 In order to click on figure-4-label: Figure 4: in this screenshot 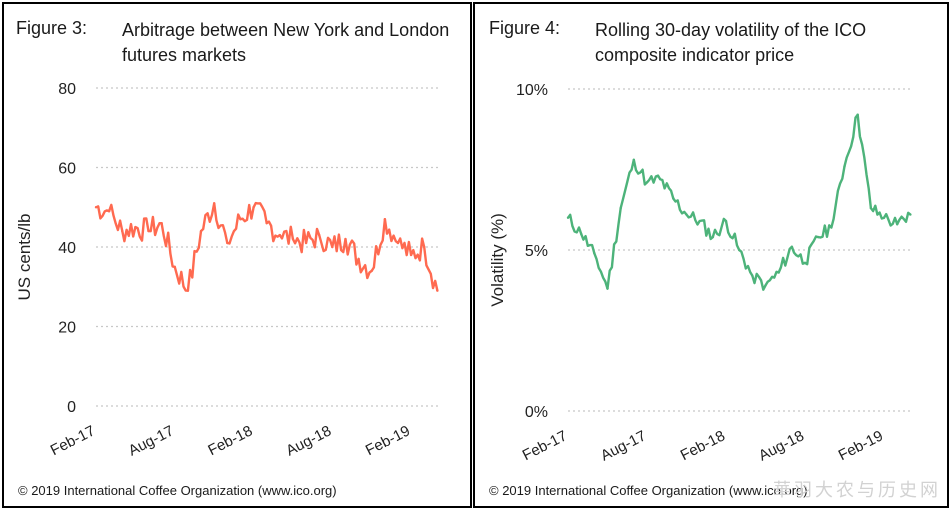, I will do `click(525, 28)`.